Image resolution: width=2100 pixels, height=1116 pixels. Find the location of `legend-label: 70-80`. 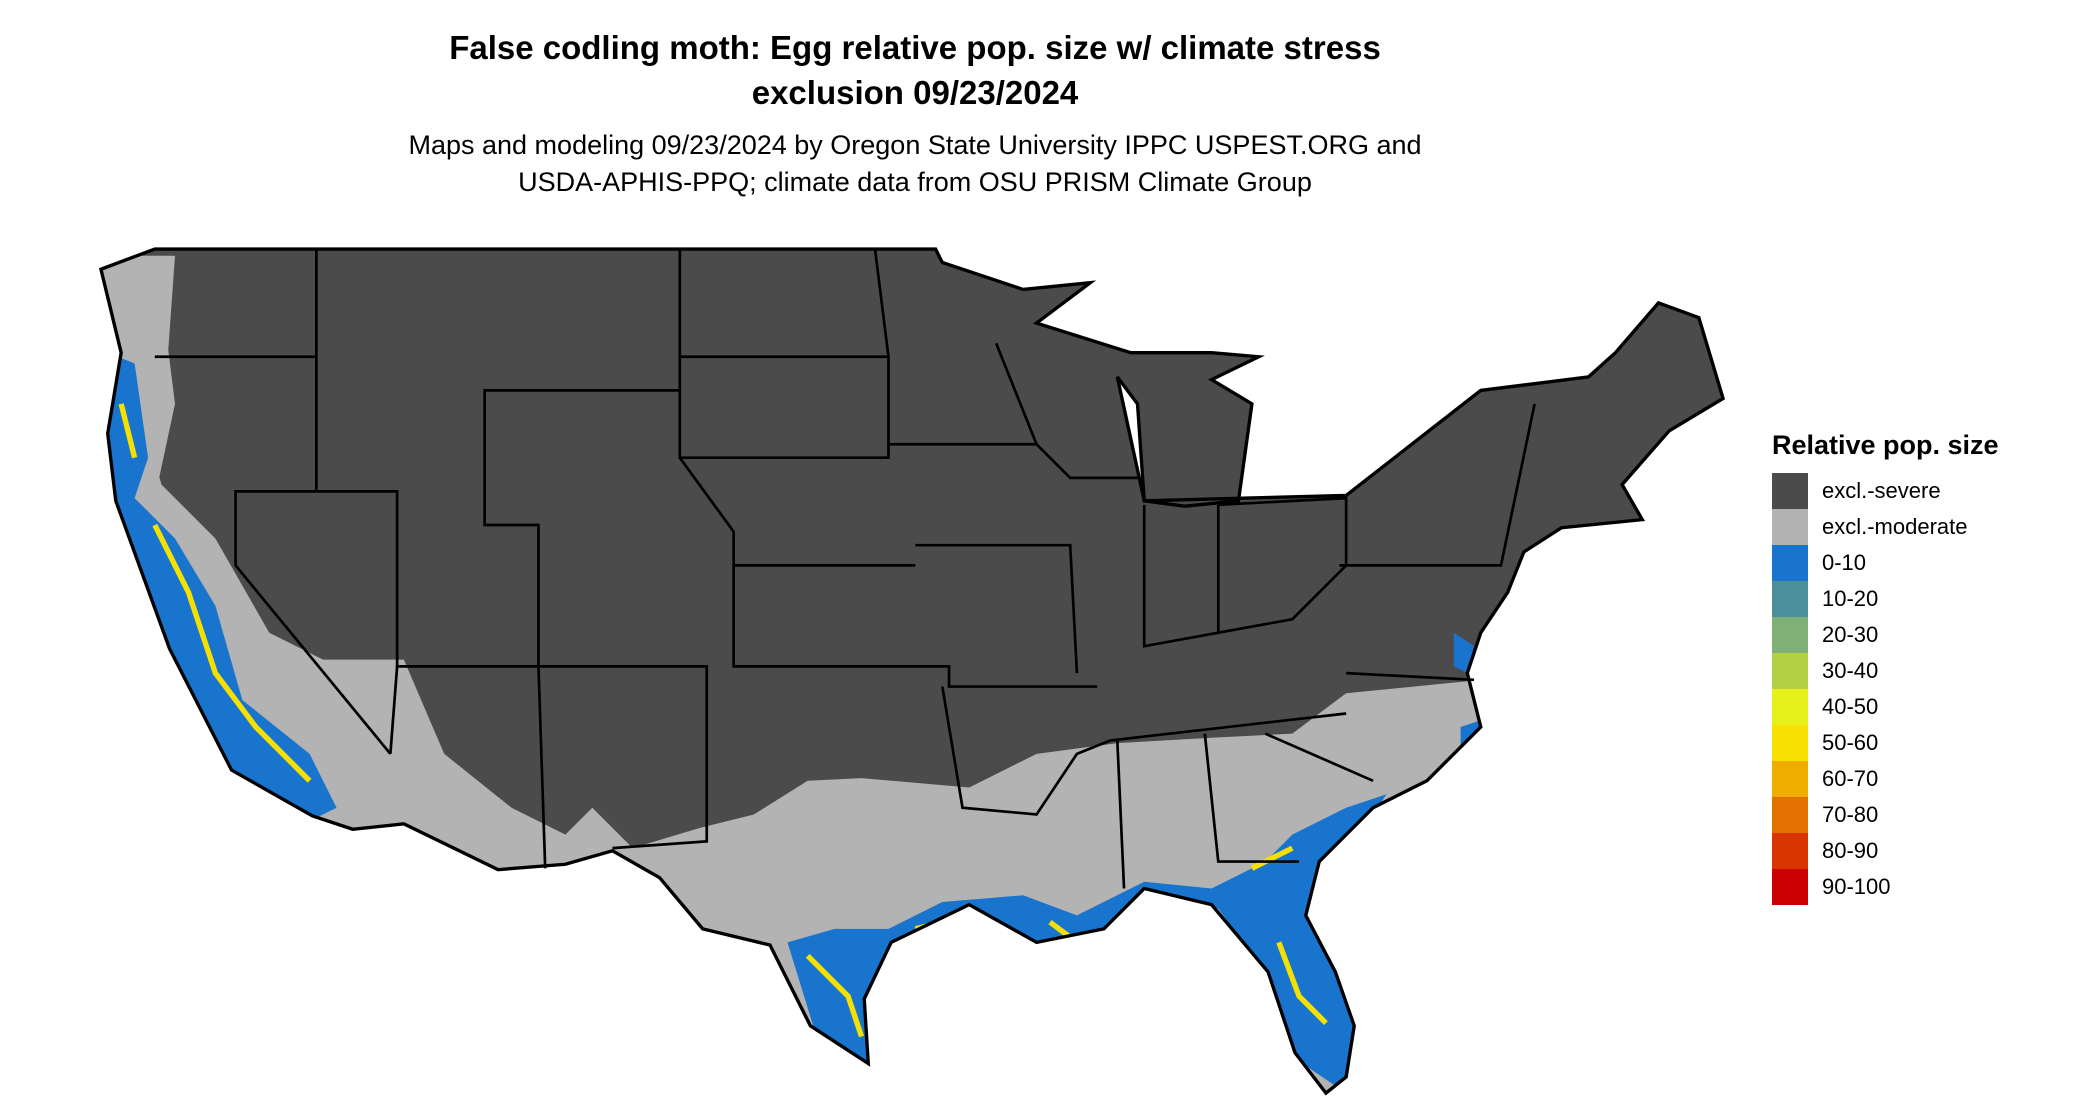

legend-label: 70-80 is located at coordinates (1850, 814).